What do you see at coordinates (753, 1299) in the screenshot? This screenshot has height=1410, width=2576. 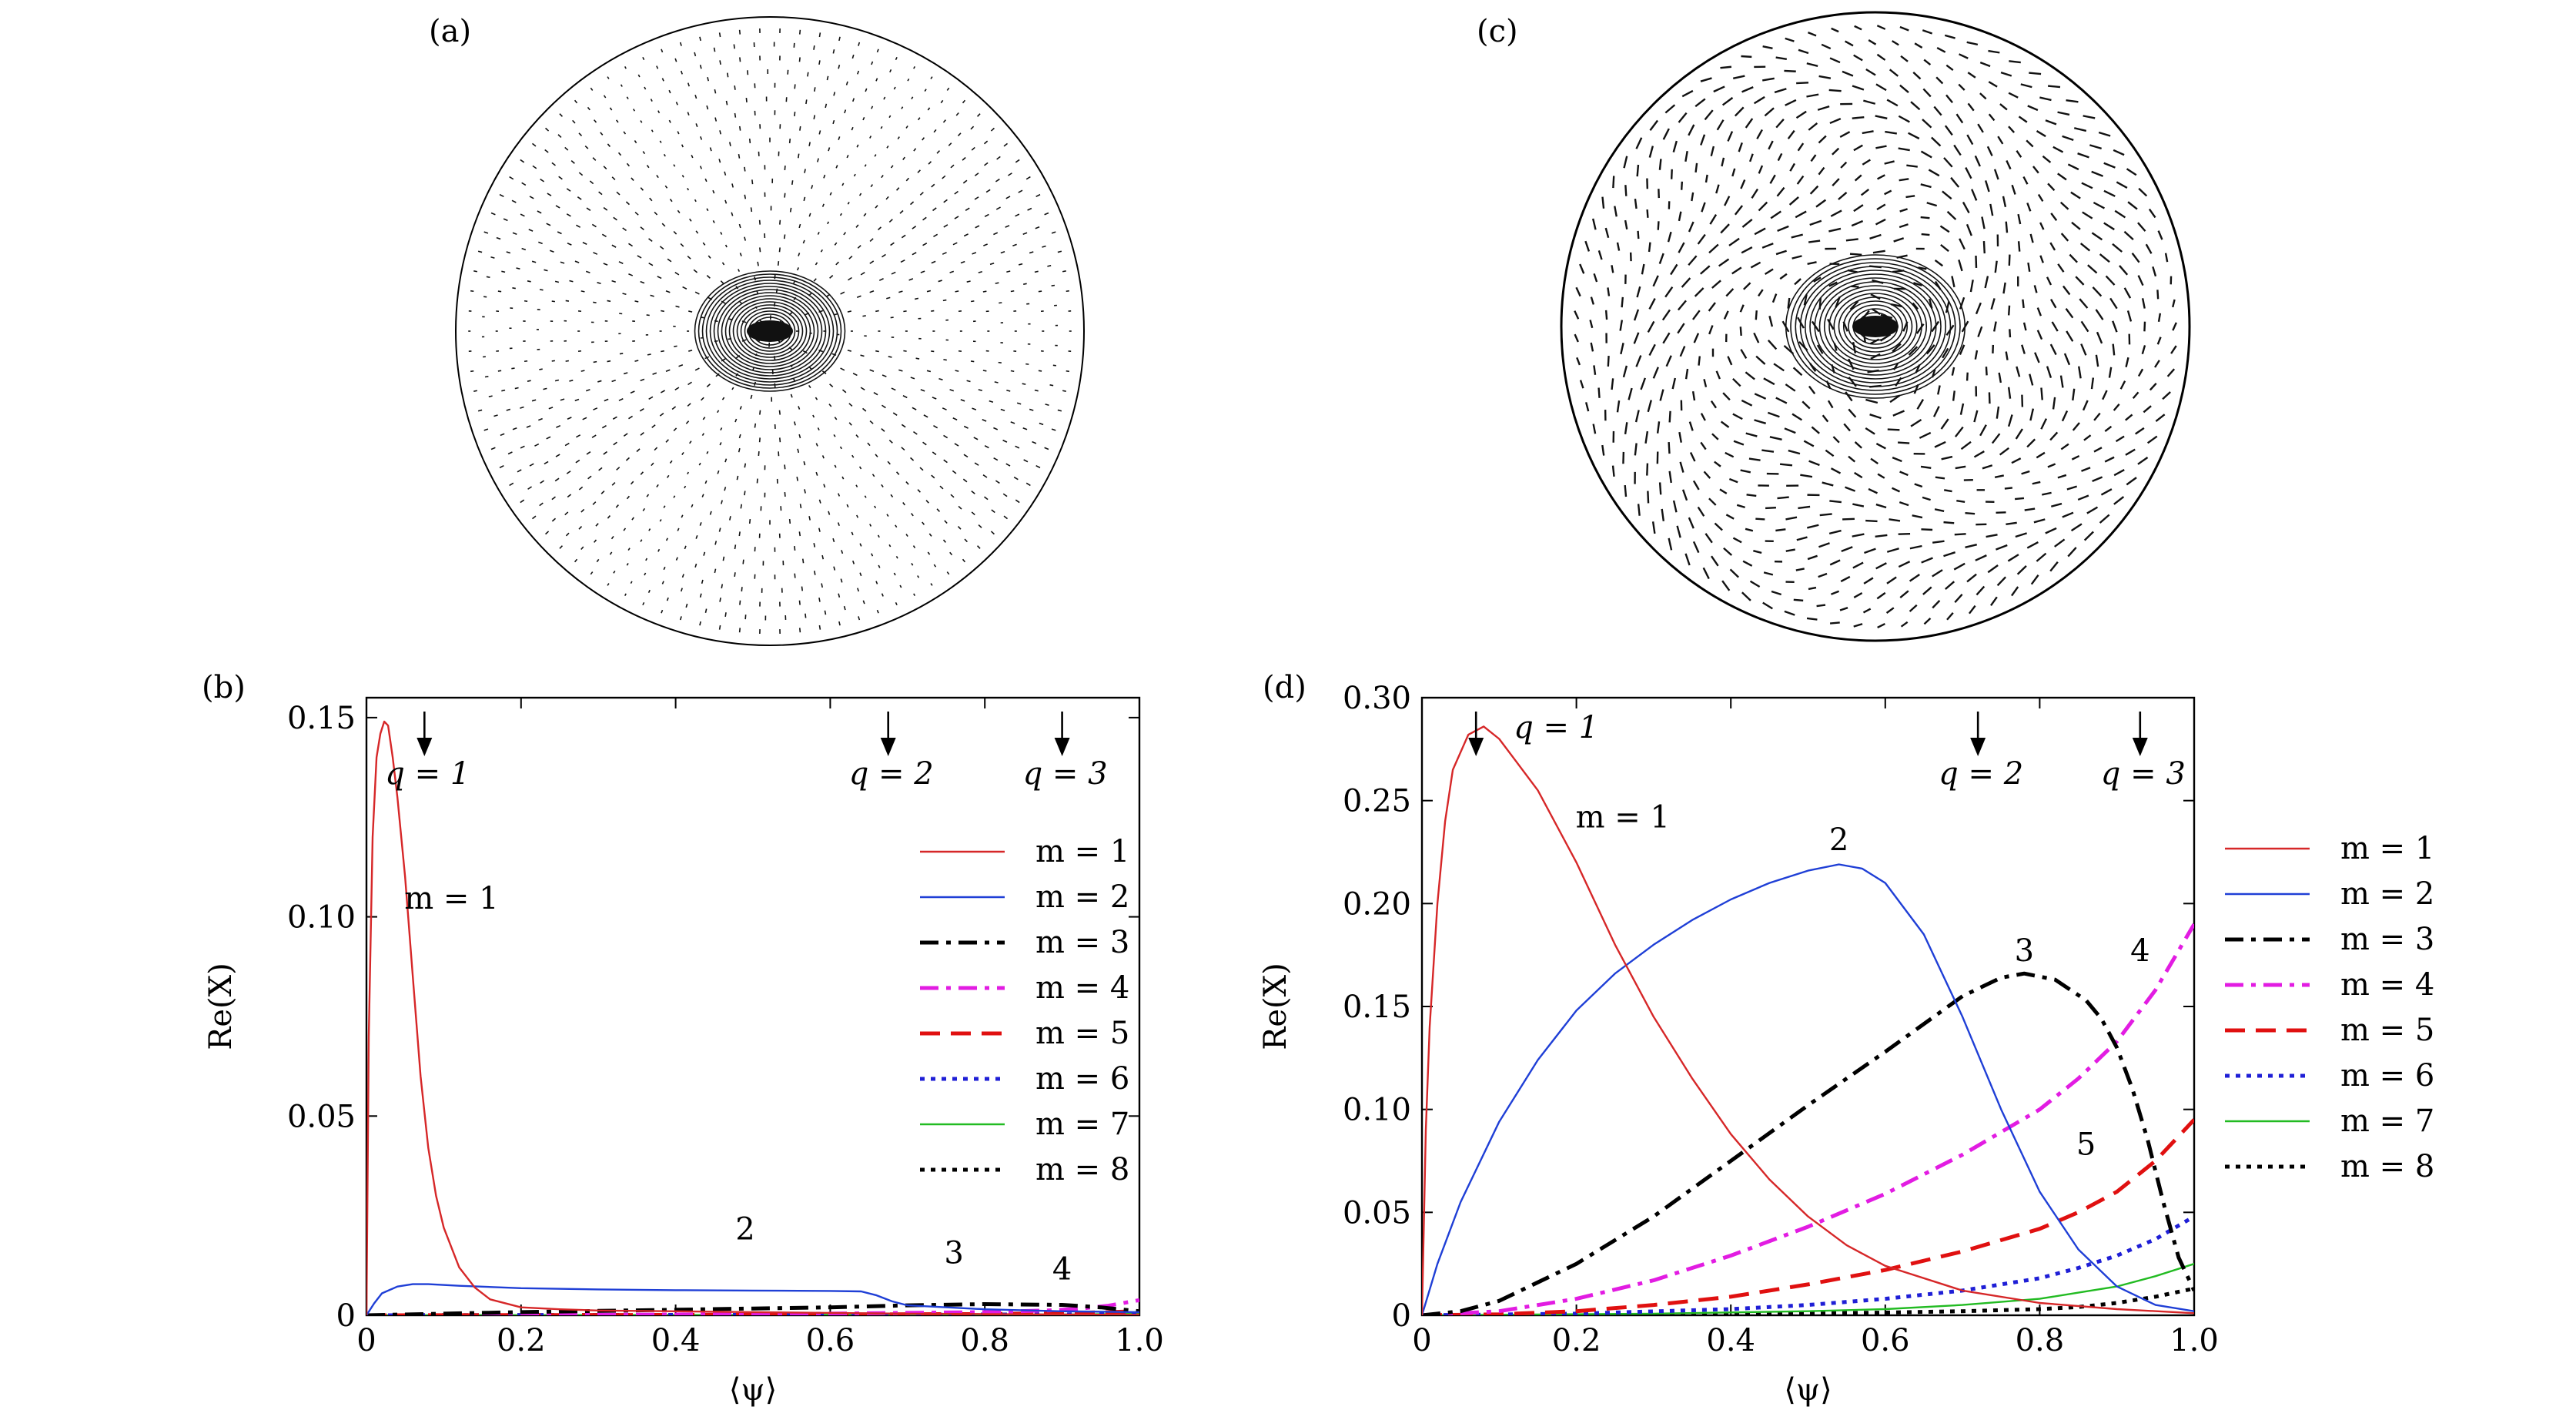 I see `series-line` at bounding box center [753, 1299].